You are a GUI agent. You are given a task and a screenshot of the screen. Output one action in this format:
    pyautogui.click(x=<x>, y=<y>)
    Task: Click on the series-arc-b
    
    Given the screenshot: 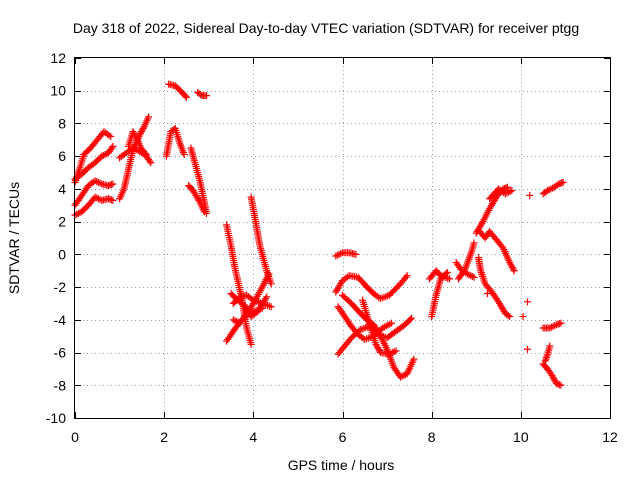 What is the action you would take?
    pyautogui.click(x=94, y=162)
    